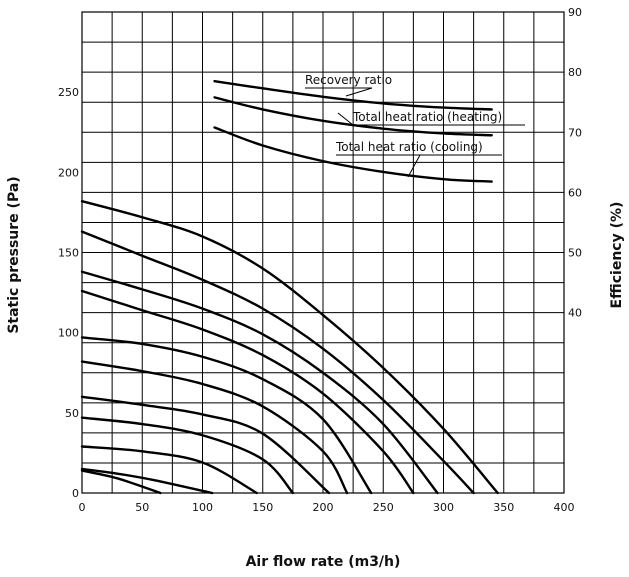 This screenshot has width=629, height=577. What do you see at coordinates (142, 507) in the screenshot?
I see `x-tick-label: 50` at bounding box center [142, 507].